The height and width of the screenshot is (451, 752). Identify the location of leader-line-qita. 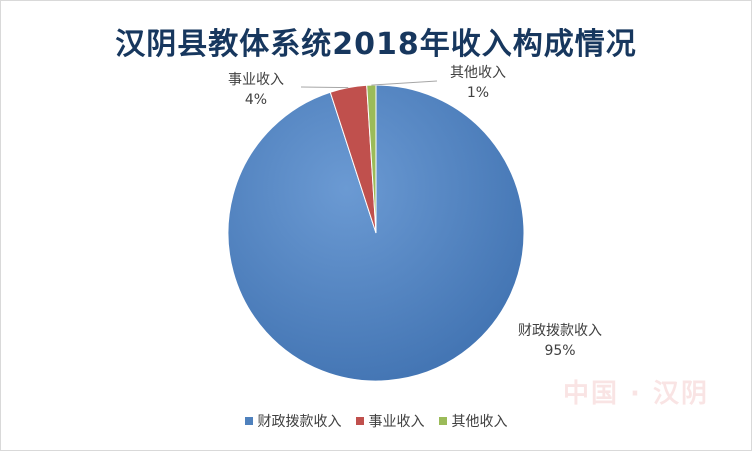
(404, 83).